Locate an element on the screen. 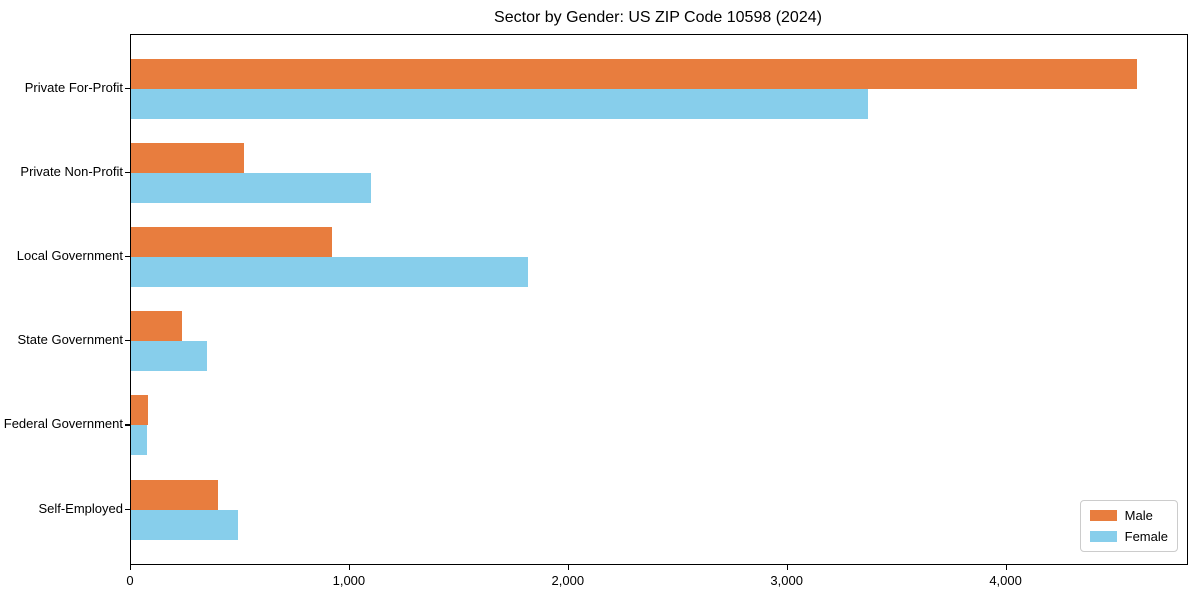  legend-entry-female: Female is located at coordinates (1128, 536).